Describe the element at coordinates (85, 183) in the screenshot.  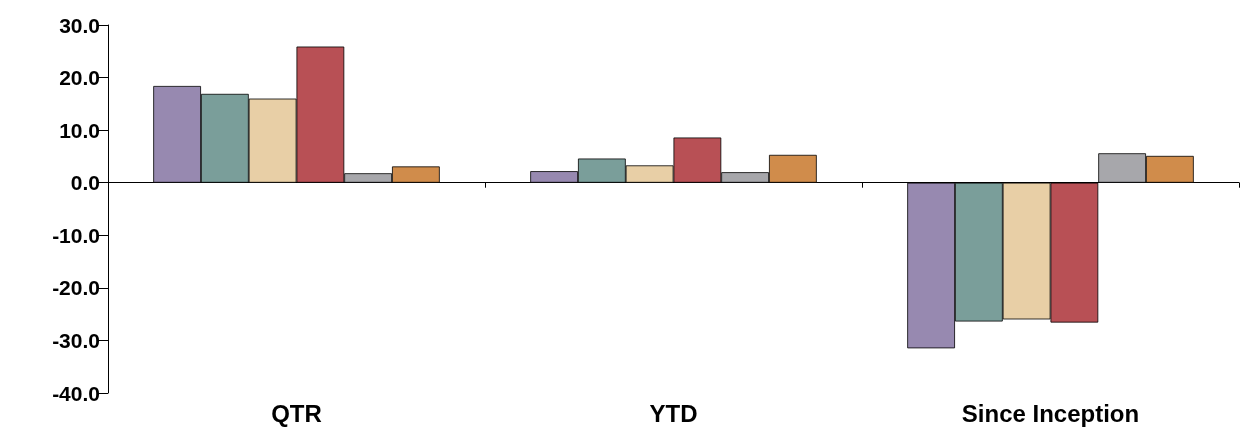
I see `y-tick-label: 0.0` at that location.